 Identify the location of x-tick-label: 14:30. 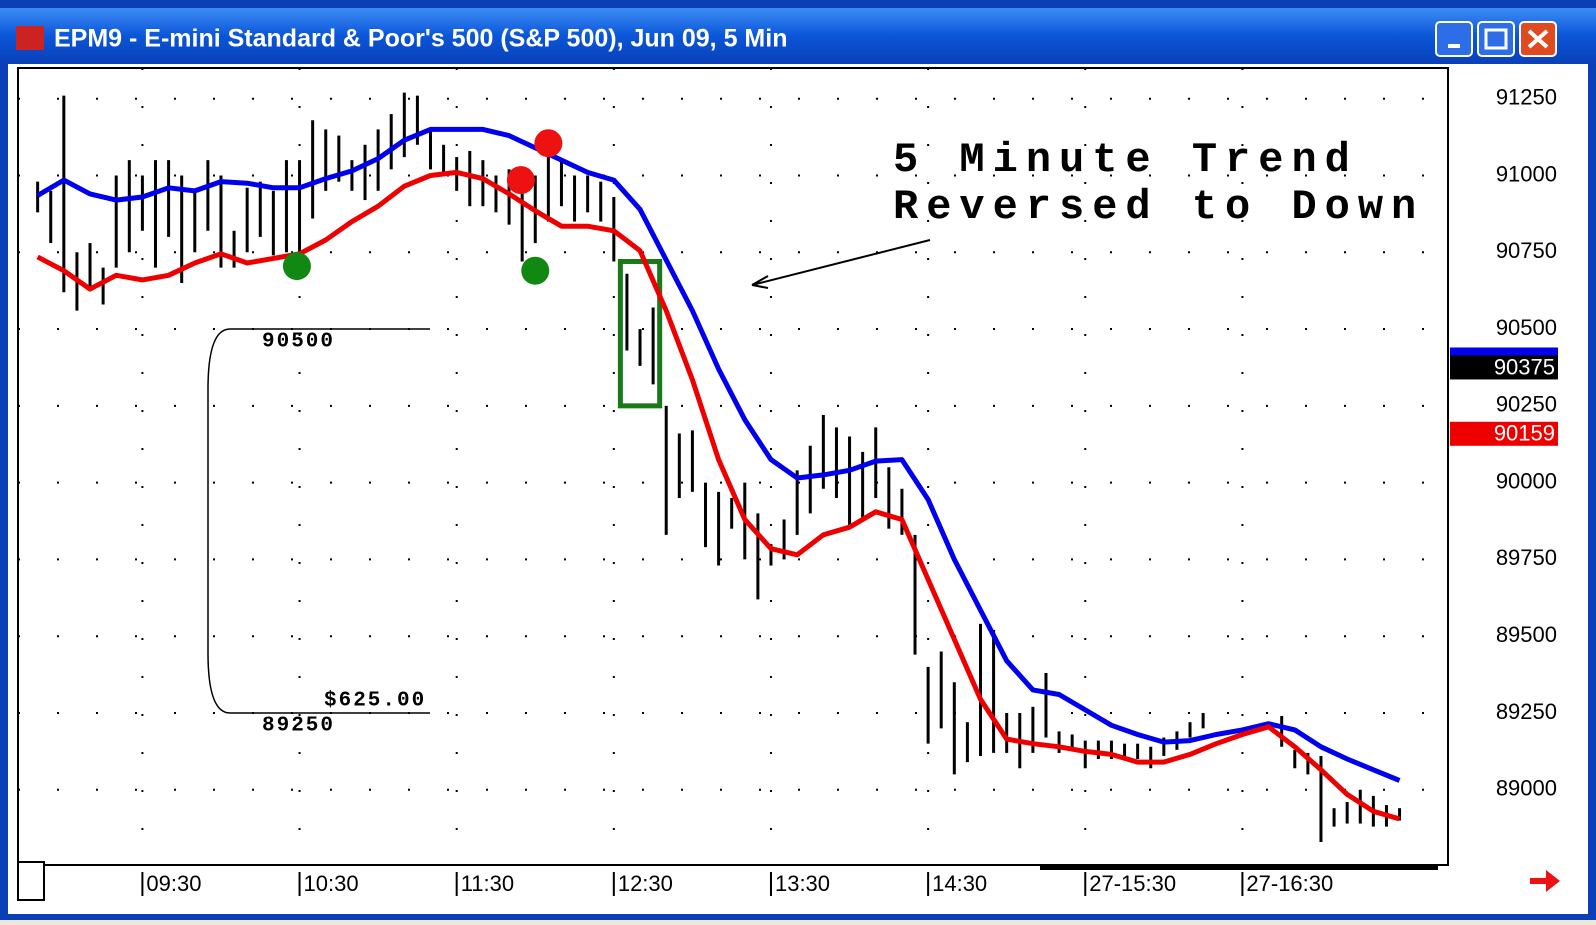
(959, 883).